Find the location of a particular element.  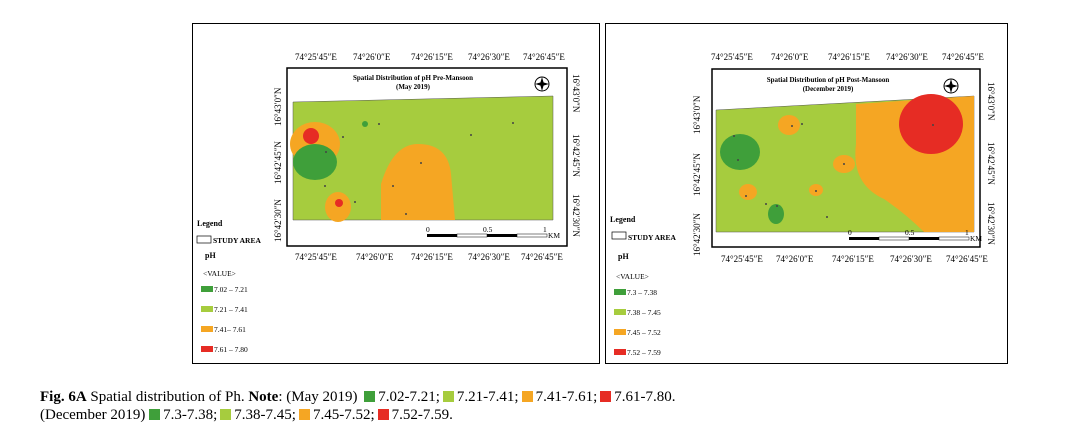

legend-class-label: 7.41– 7.61 is located at coordinates (230, 329).